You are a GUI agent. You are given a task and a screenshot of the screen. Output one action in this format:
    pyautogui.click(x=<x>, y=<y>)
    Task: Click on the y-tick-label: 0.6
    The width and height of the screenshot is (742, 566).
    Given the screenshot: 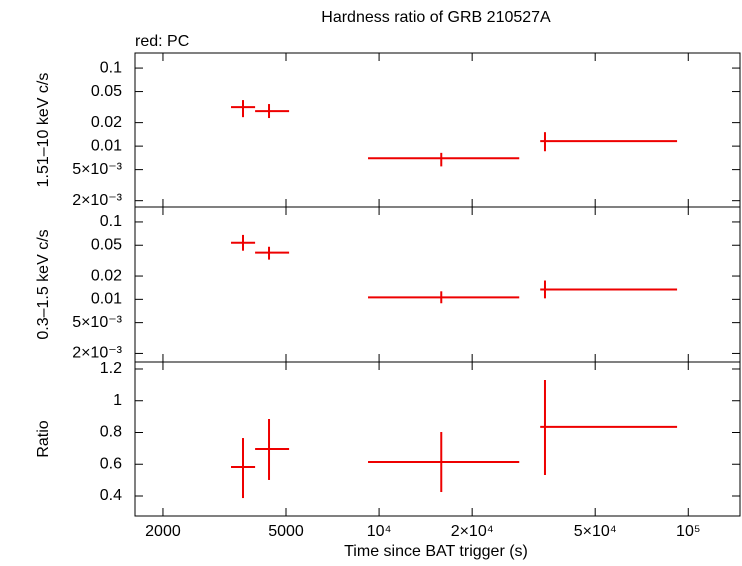 What is the action you would take?
    pyautogui.click(x=111, y=463)
    